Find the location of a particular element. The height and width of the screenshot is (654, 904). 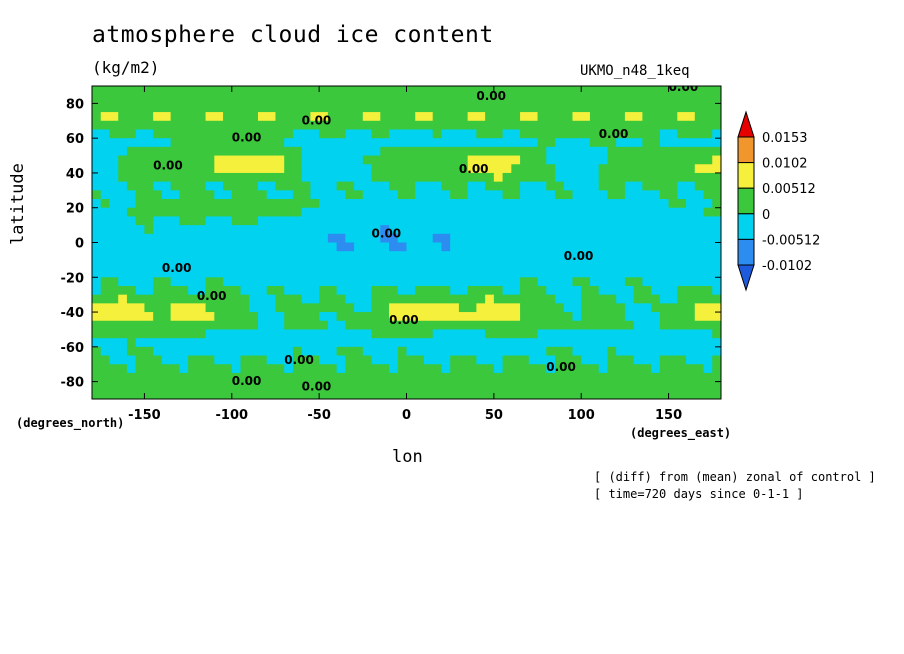

y-tick-label: -40 is located at coordinates (73, 313).